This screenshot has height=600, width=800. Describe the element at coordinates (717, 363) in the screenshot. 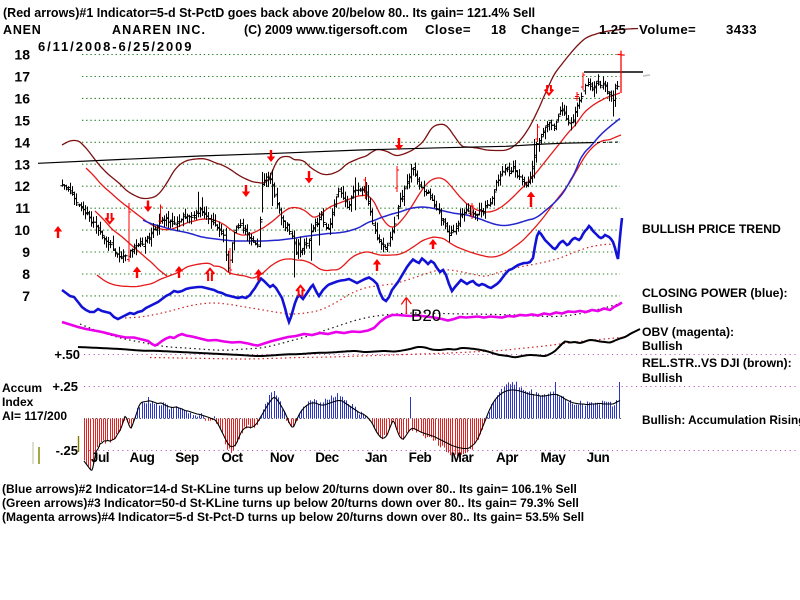

I see `svg-text: REL.STR..VS DJI (brown):` at that location.